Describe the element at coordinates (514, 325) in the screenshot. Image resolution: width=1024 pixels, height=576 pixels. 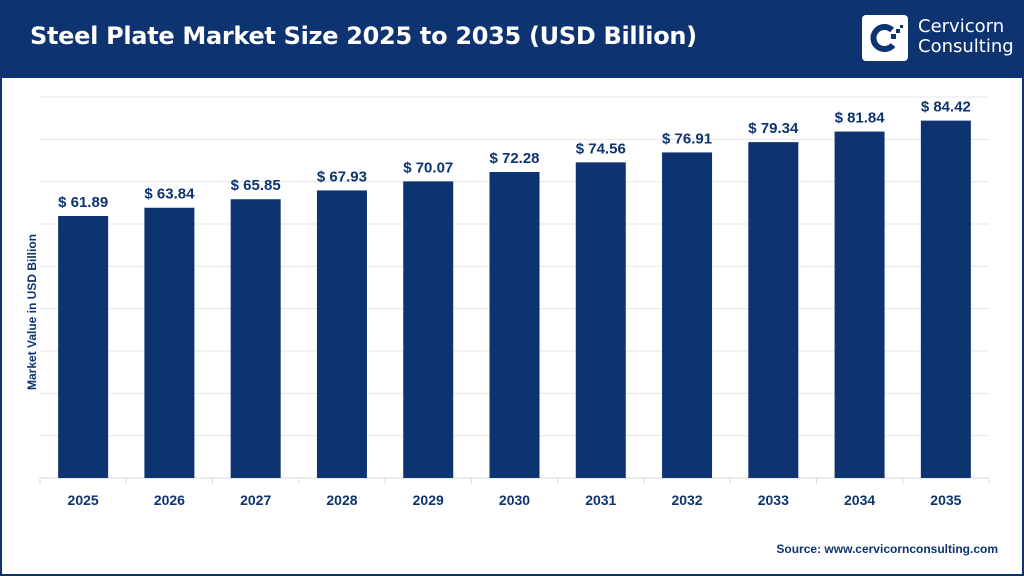
I see `bar-2030` at that location.